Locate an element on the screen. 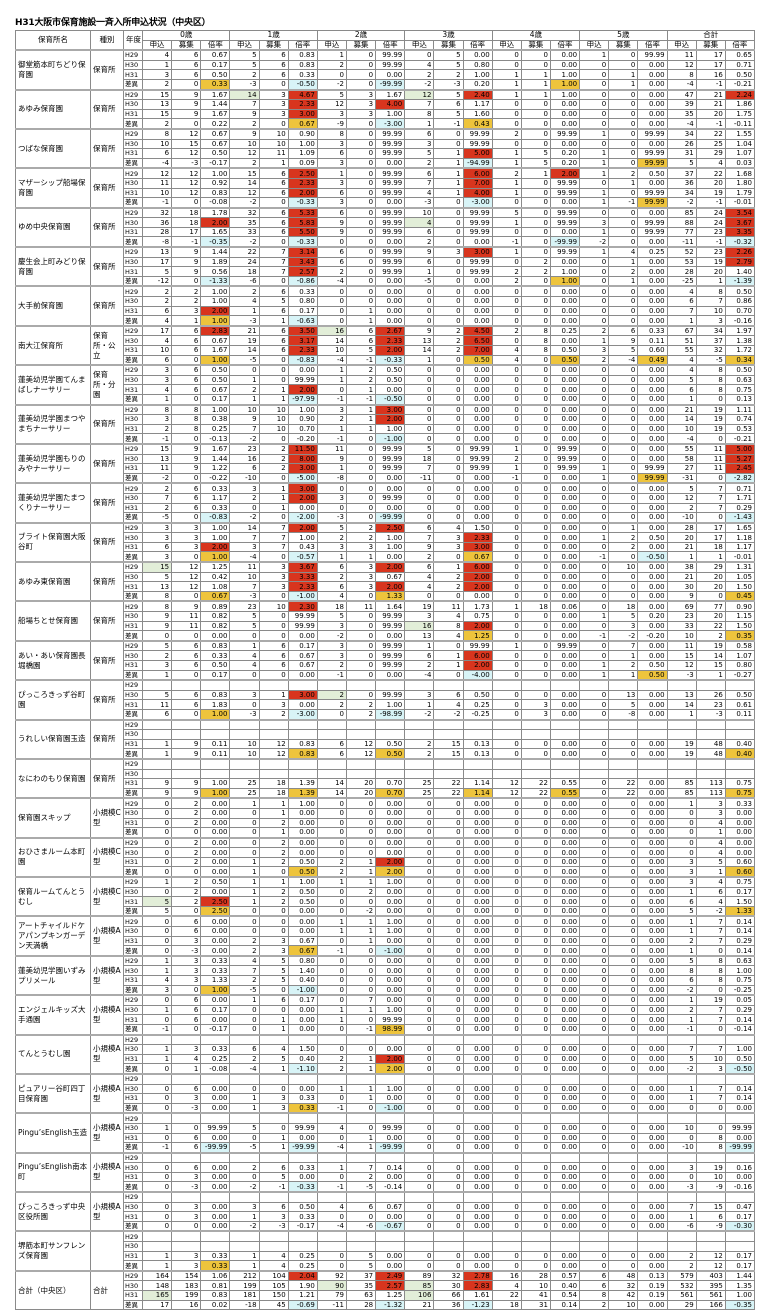 The image size is (768, 1310). ratio-cell: 1.44 is located at coordinates (740, 1275).